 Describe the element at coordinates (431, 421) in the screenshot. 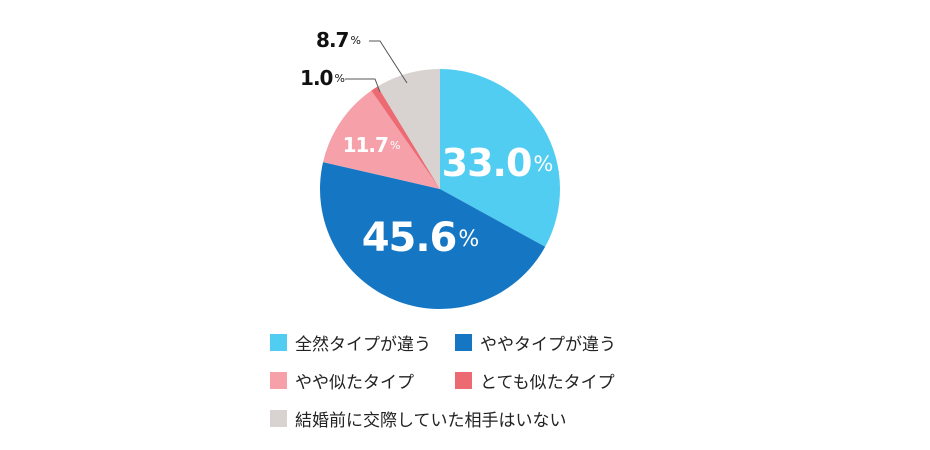

I see `legend-label: 結婚前に交際していた相手はいない` at that location.